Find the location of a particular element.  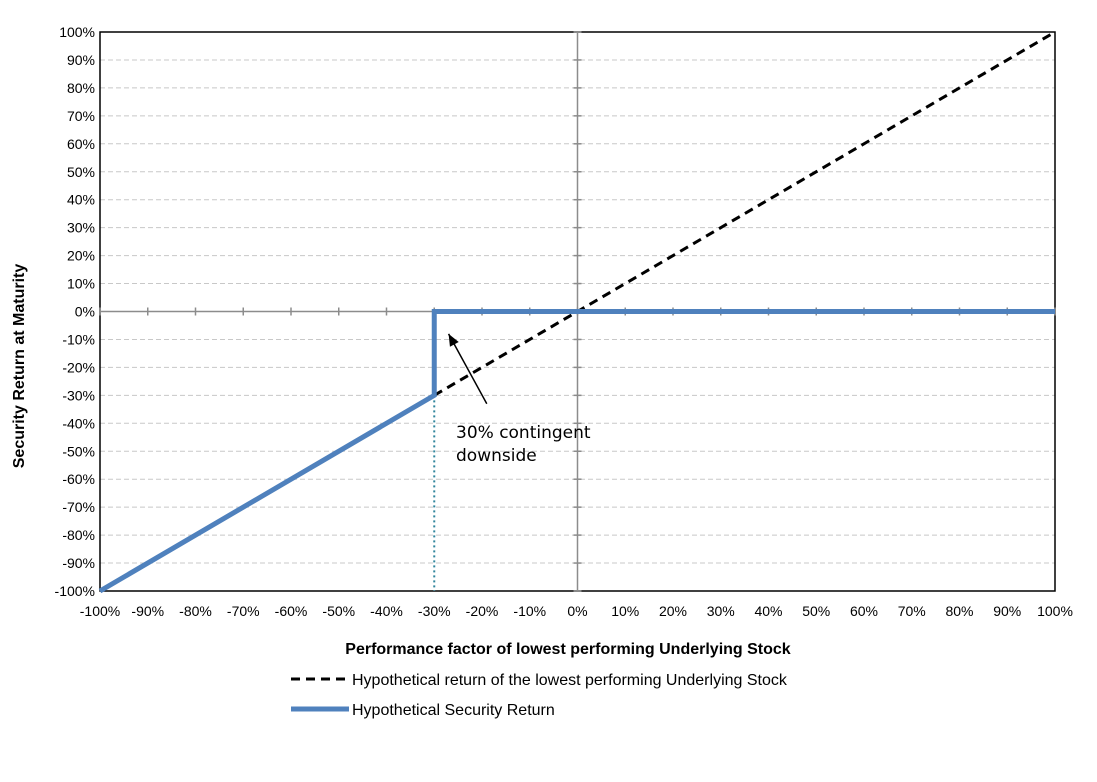

y-tick-label: -70% is located at coordinates (78, 507).